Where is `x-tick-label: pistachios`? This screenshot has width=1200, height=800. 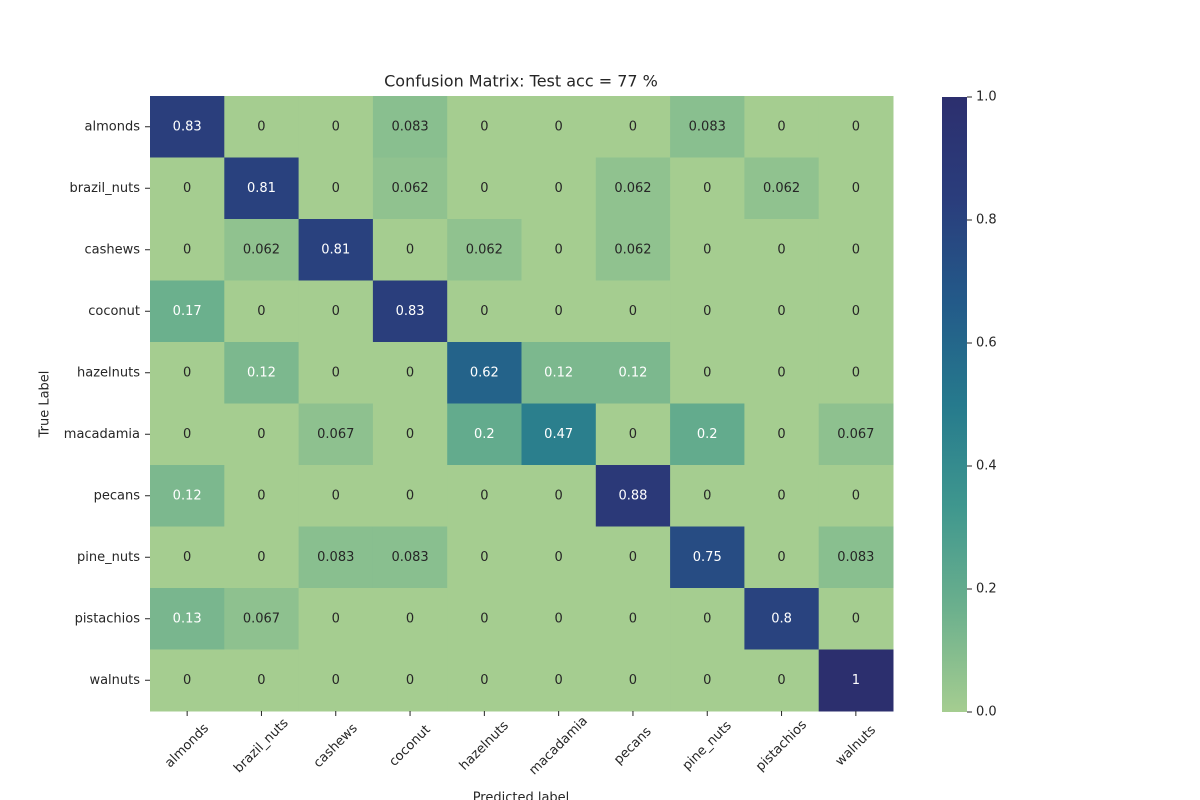 x-tick-label: pistachios is located at coordinates (781, 745).